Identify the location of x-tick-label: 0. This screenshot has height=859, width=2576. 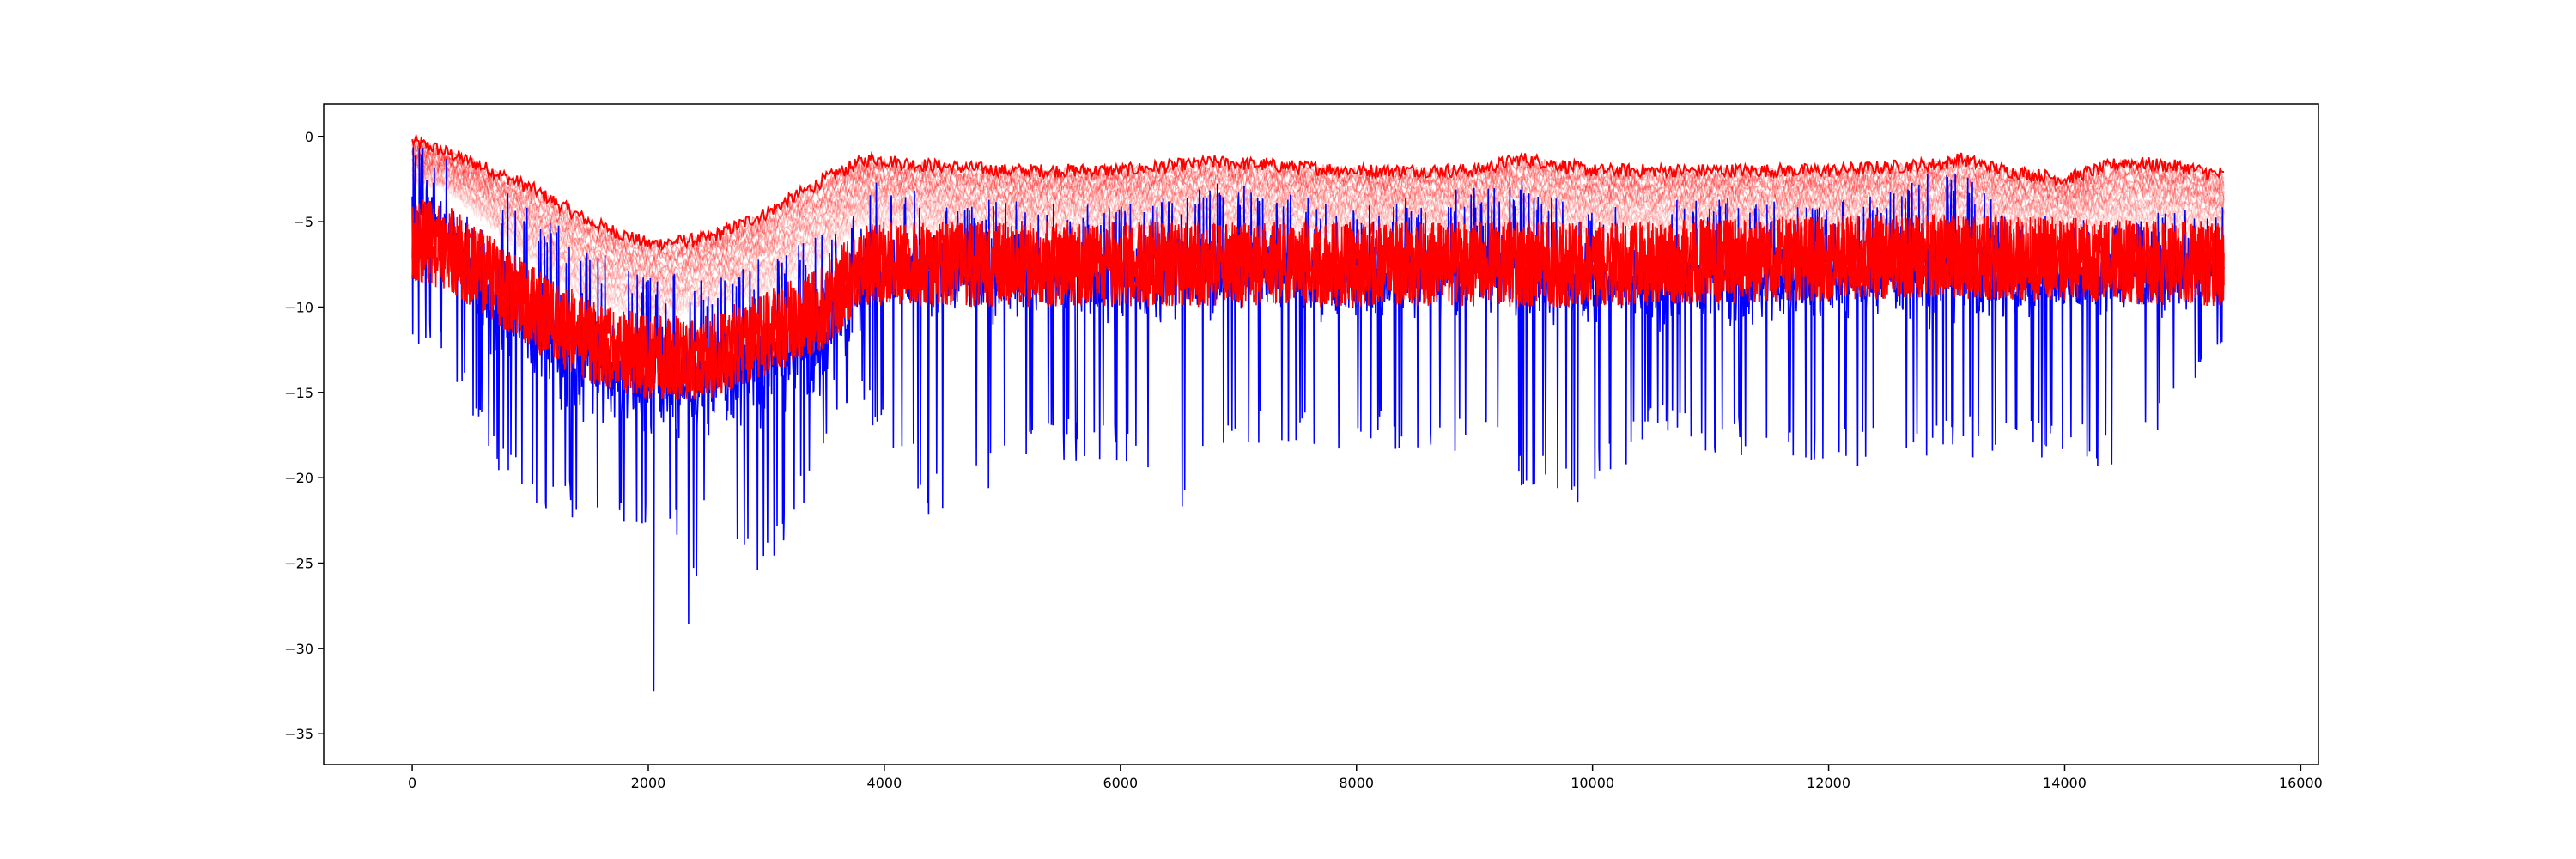
(412, 783).